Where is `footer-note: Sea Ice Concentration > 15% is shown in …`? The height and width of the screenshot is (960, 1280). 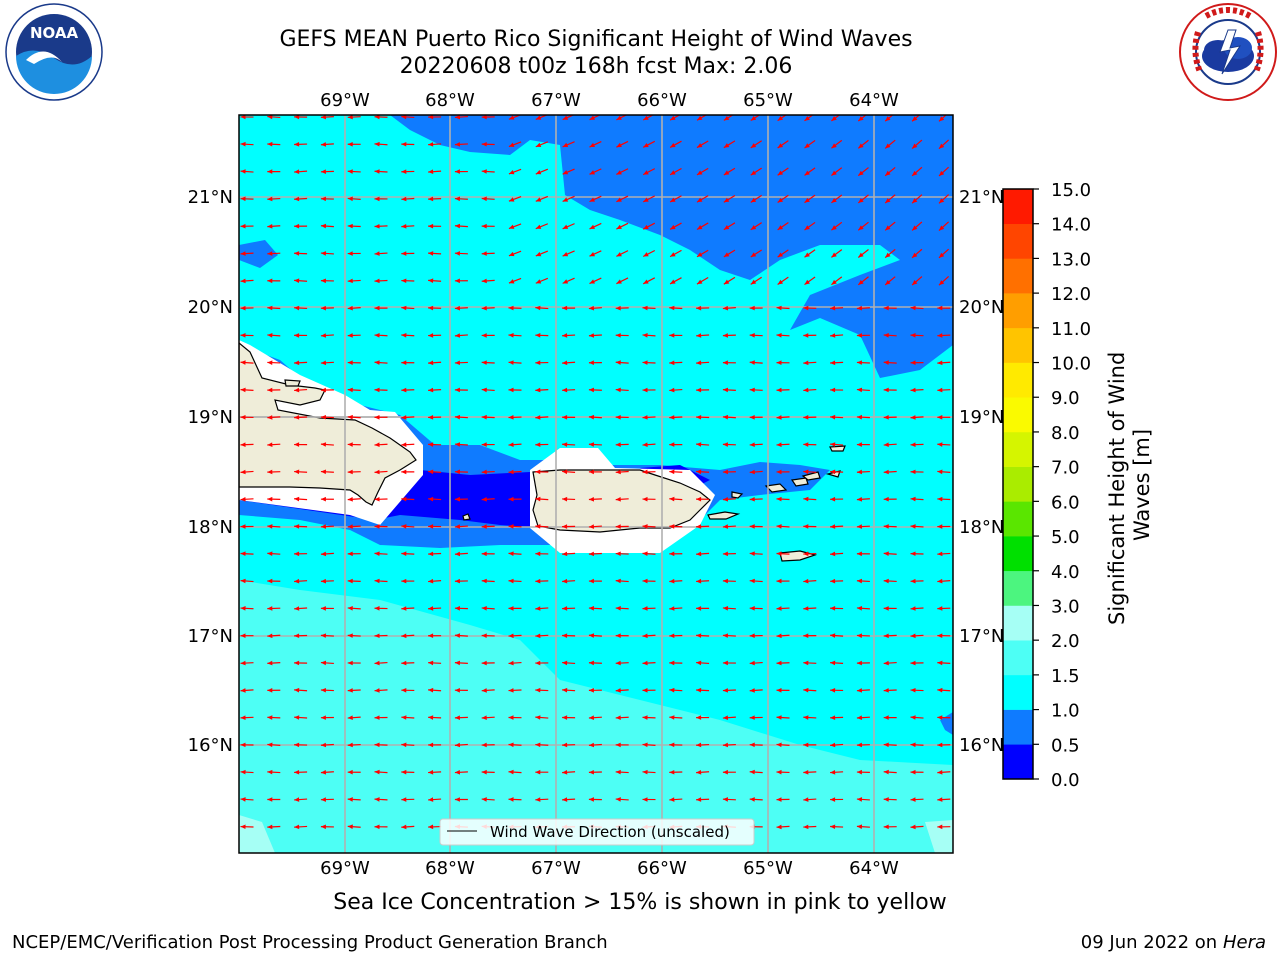
footer-note: Sea Ice Concentration > 15% is shown in … is located at coordinates (640, 902).